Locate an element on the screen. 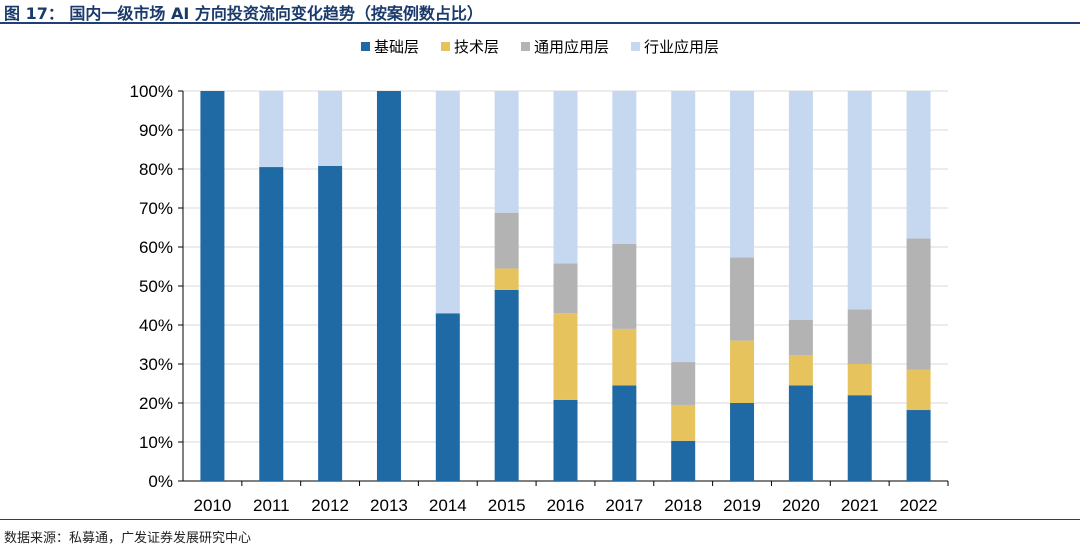 The height and width of the screenshot is (551, 1080). y-tick-label: 0% is located at coordinates (160, 481).